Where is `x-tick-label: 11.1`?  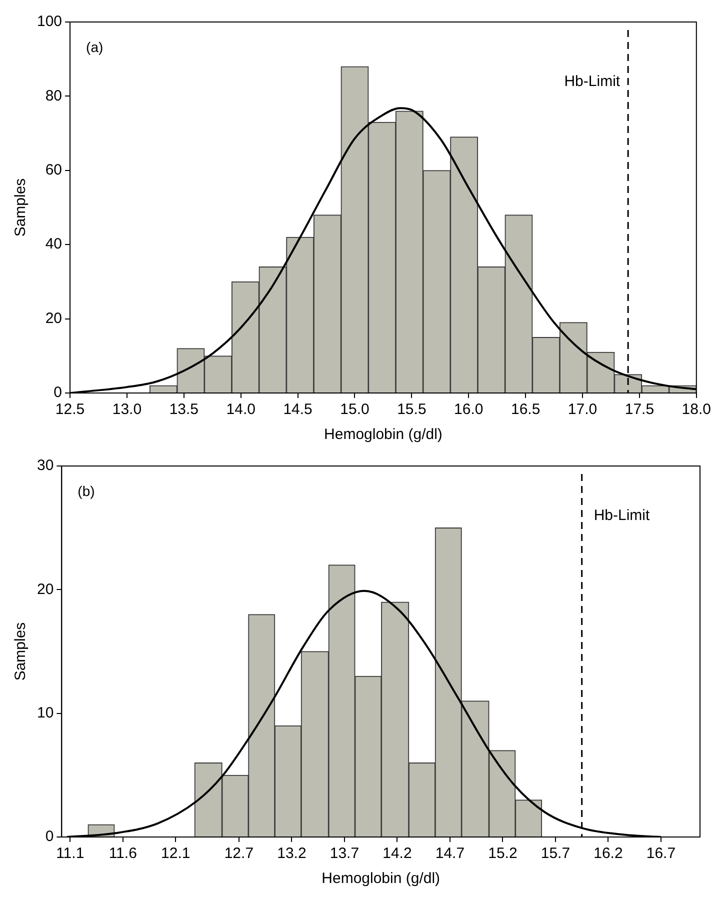
x-tick-label: 11.1 is located at coordinates (70, 853).